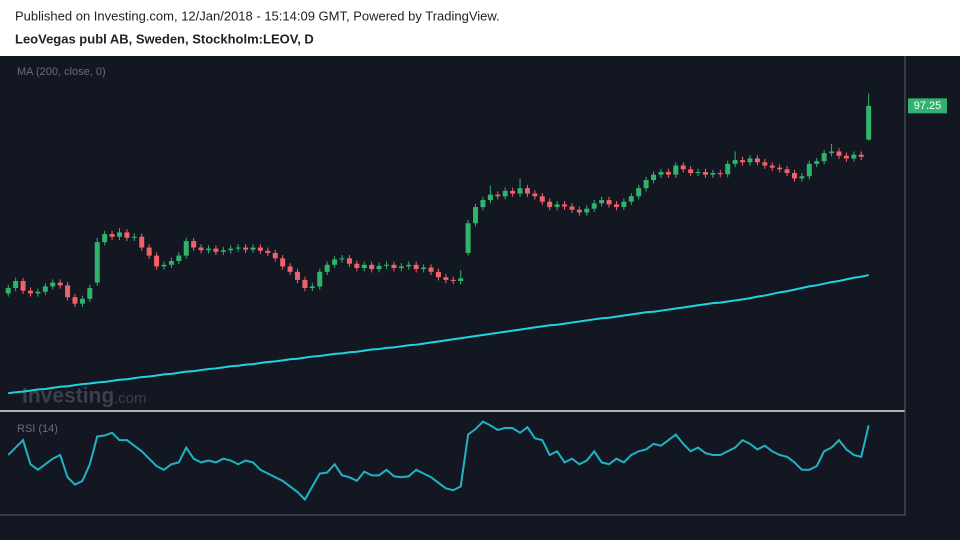 This screenshot has width=960, height=540. I want to click on last-price-label: 97.25, so click(928, 106).